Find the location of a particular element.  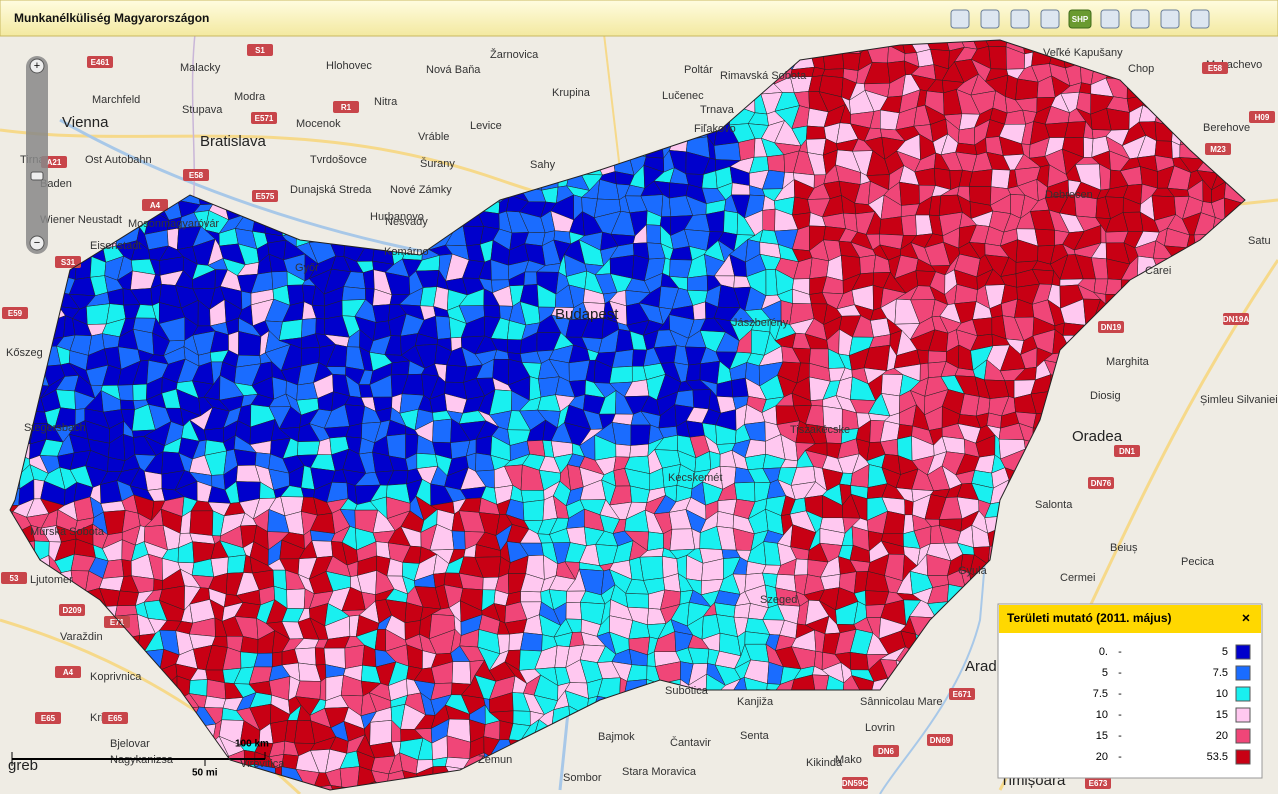

place-label: Trnava is located at coordinates (717, 110).